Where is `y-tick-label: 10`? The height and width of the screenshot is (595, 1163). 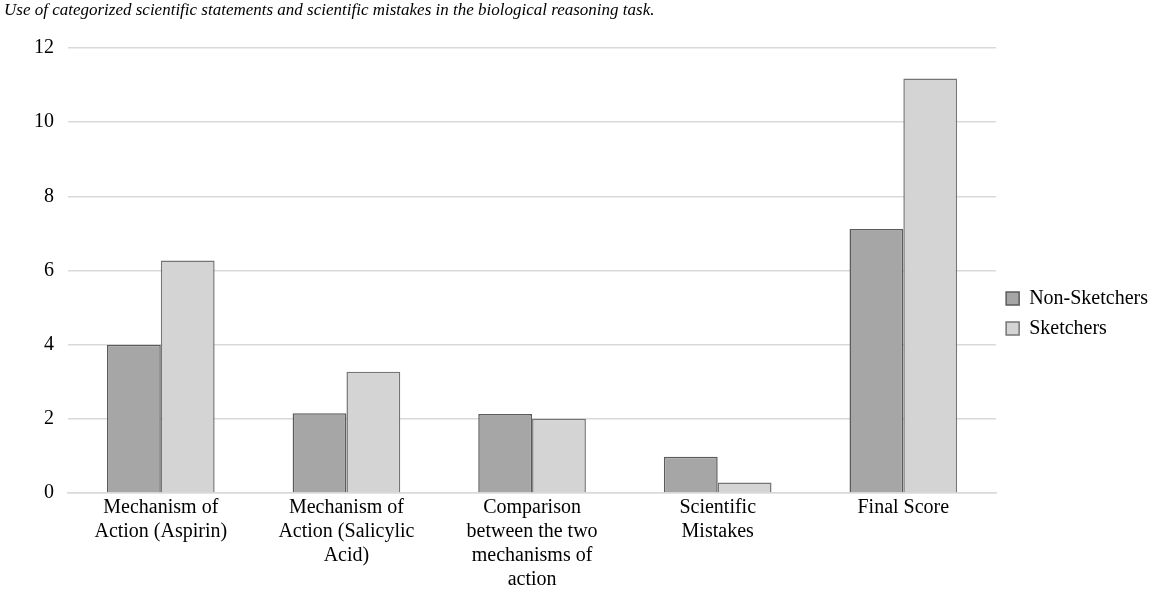
y-tick-label: 10 is located at coordinates (44, 120).